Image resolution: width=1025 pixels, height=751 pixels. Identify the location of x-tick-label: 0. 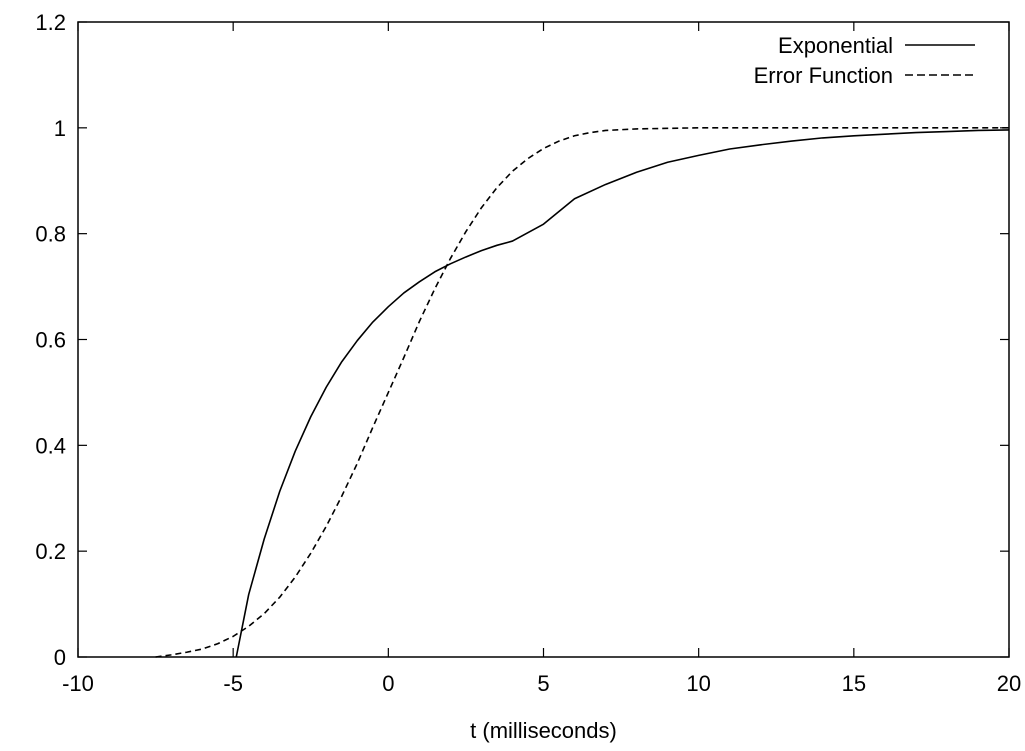
(388, 683).